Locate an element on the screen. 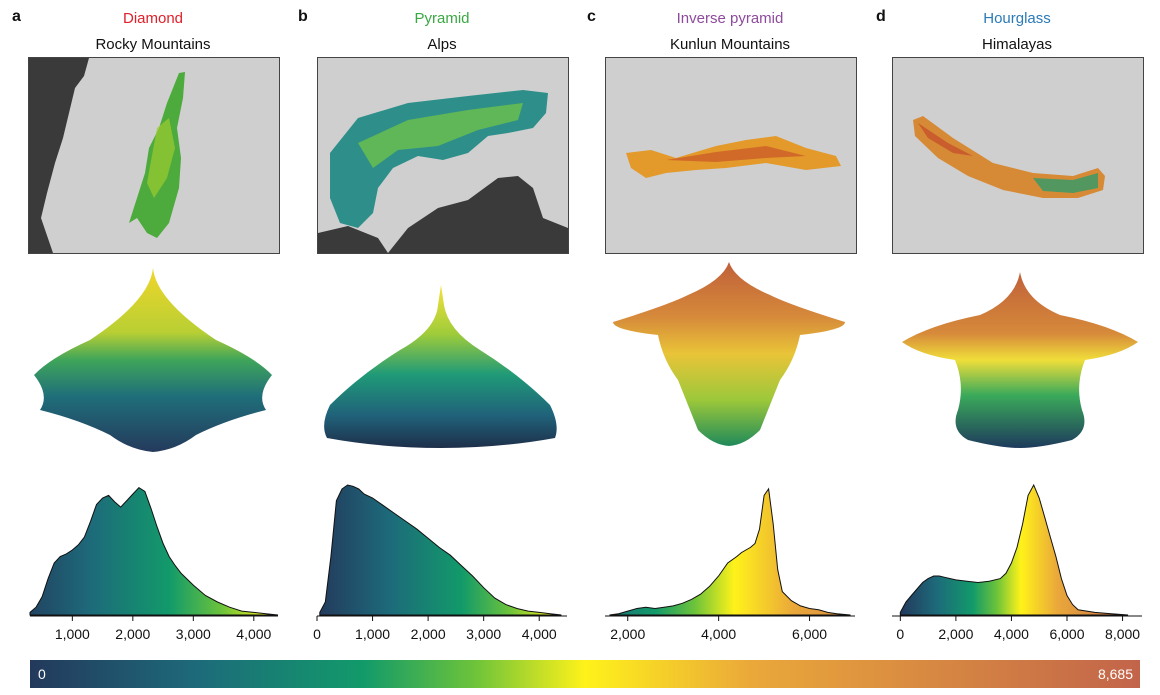  panel-letter-a: a is located at coordinates (16, 16).